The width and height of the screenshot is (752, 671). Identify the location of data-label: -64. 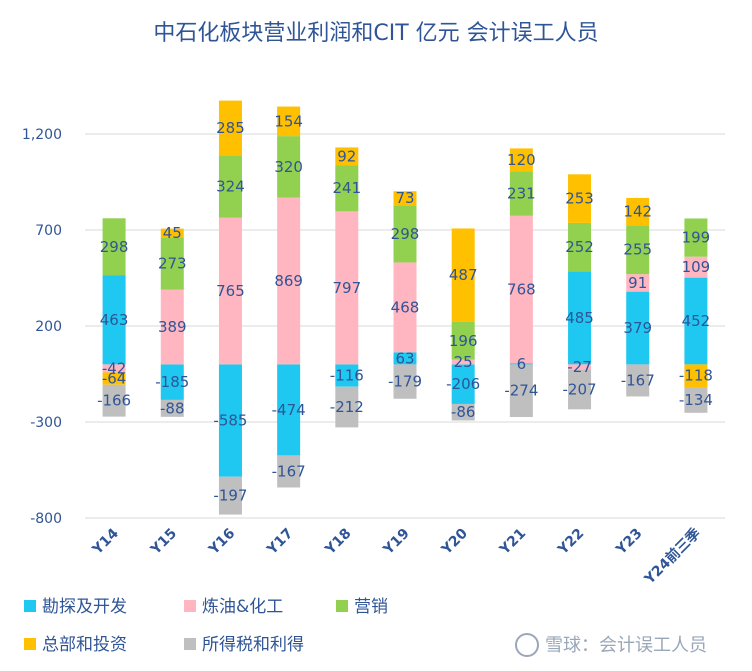
(114, 379).